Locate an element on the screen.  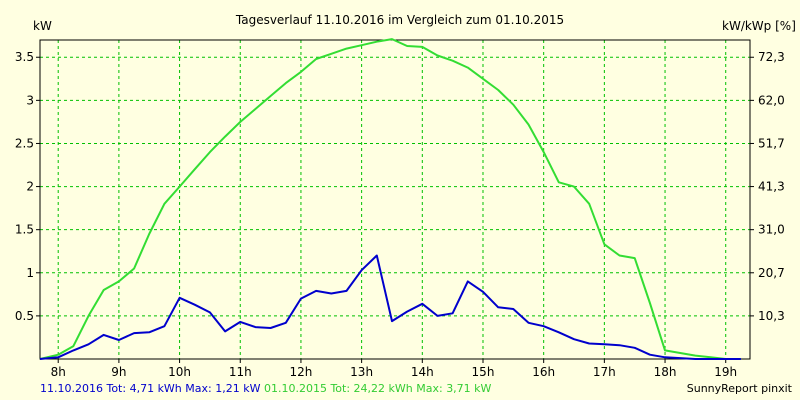
x-tick-label-7: 15h is located at coordinates (483, 372).